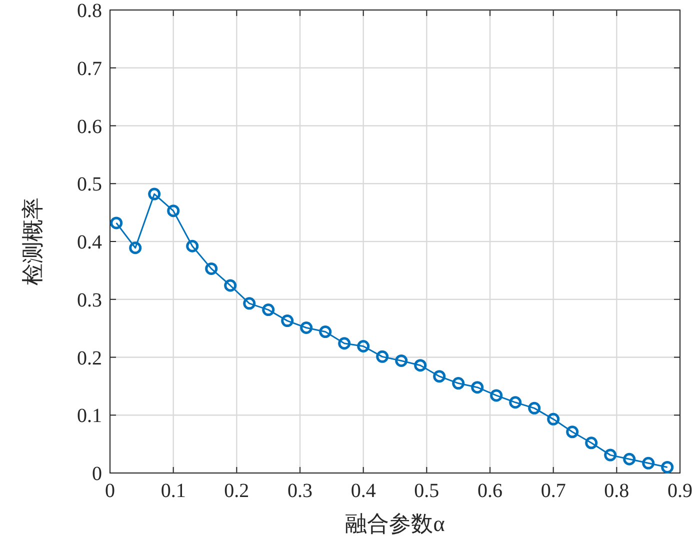 This screenshot has height=550, width=700. I want to click on x-tick-label: 0.5, so click(427, 491).